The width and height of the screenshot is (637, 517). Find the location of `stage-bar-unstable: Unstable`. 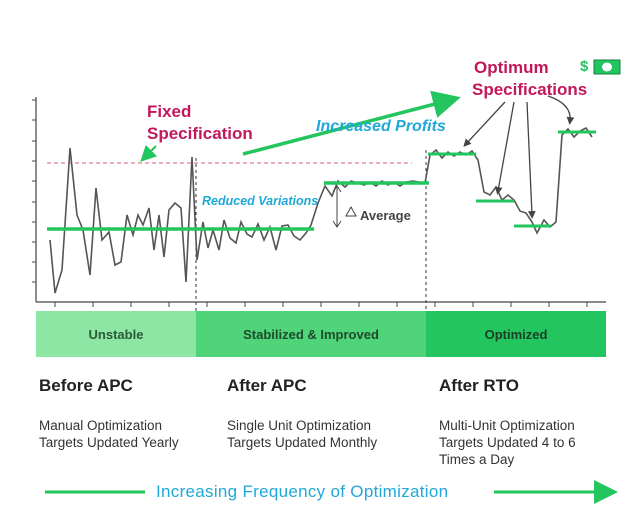

stage-bar-unstable: Unstable is located at coordinates (116, 334).